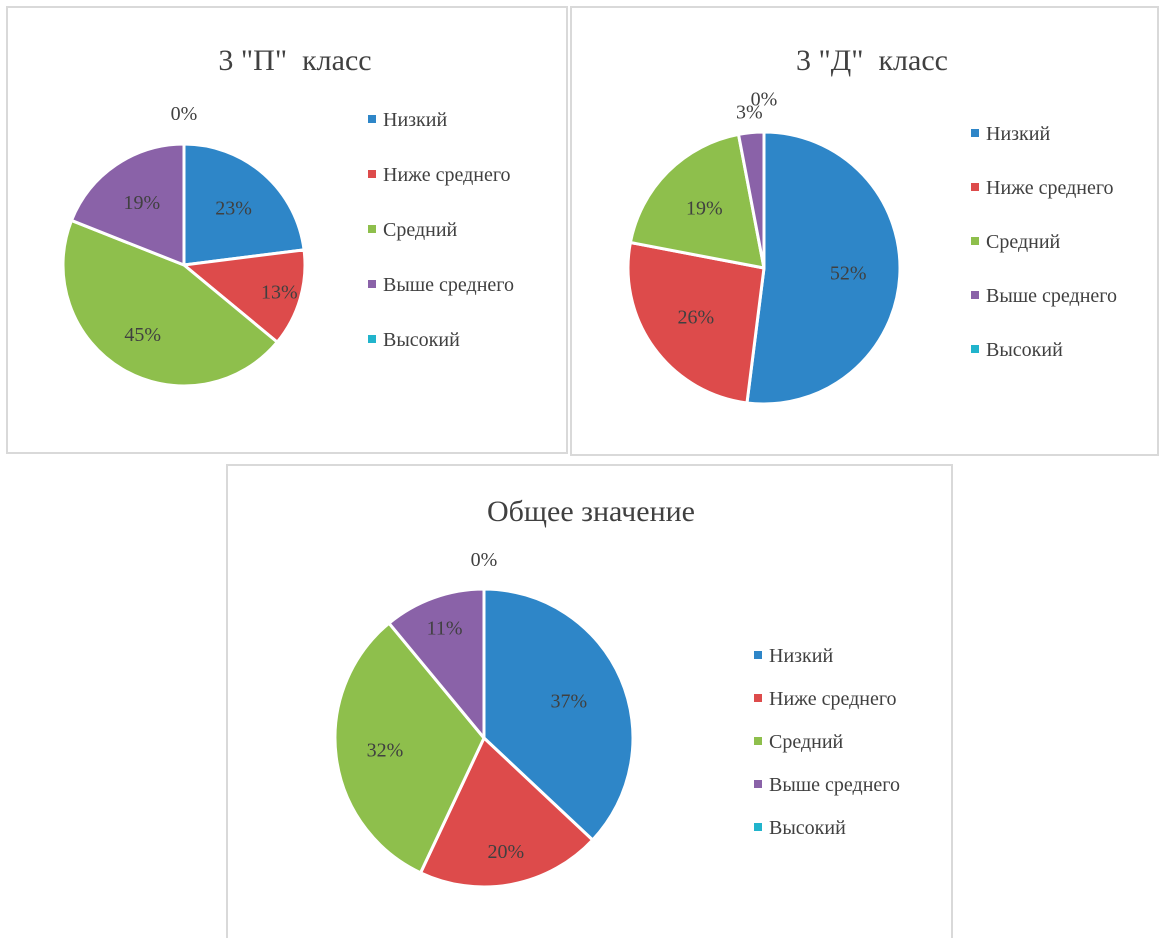 The width and height of the screenshot is (1159, 940). What do you see at coordinates (749, 112) in the screenshot?
I see `data-label-vyshe-srednego: 3%` at bounding box center [749, 112].